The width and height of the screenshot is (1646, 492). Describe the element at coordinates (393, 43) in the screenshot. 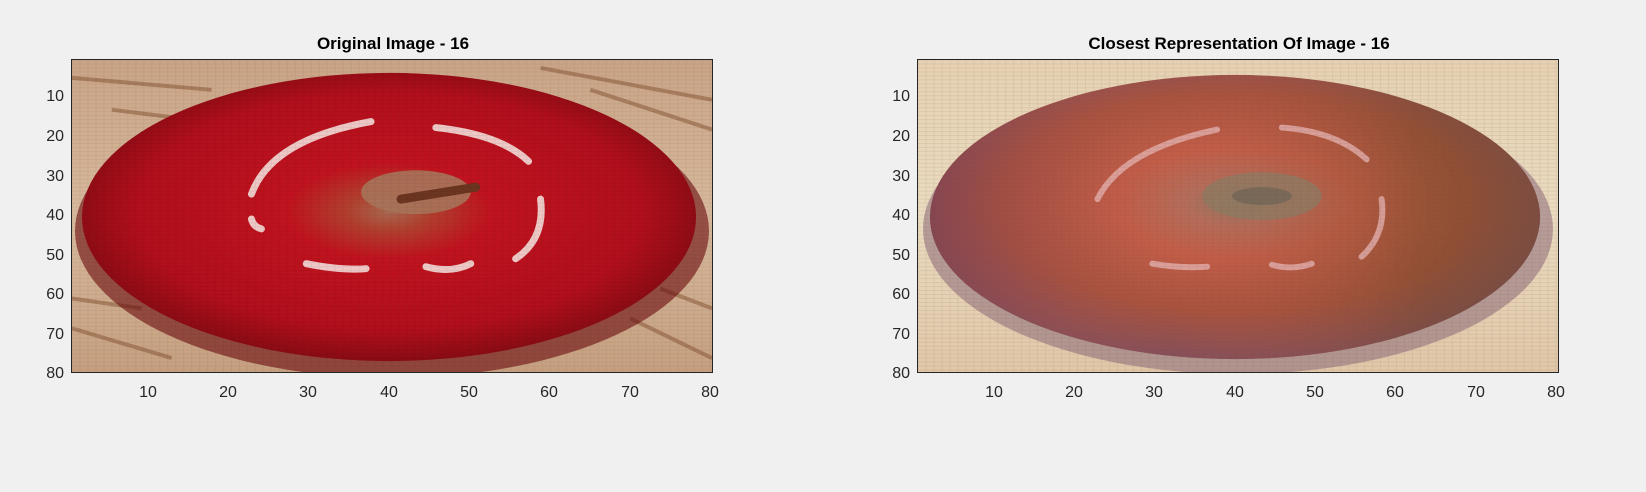

I see `panel-title: Original Image - 16` at that location.